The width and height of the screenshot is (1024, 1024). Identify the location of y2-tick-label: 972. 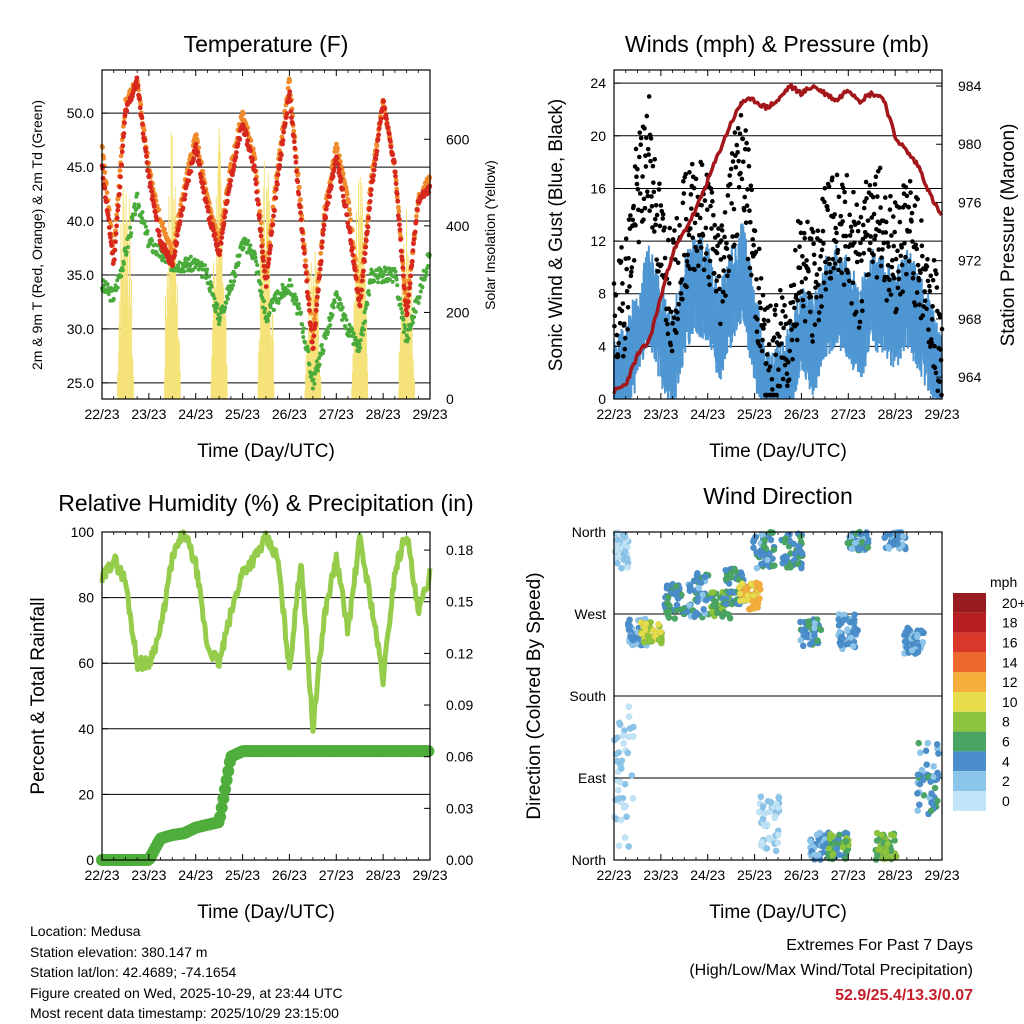
(970, 261).